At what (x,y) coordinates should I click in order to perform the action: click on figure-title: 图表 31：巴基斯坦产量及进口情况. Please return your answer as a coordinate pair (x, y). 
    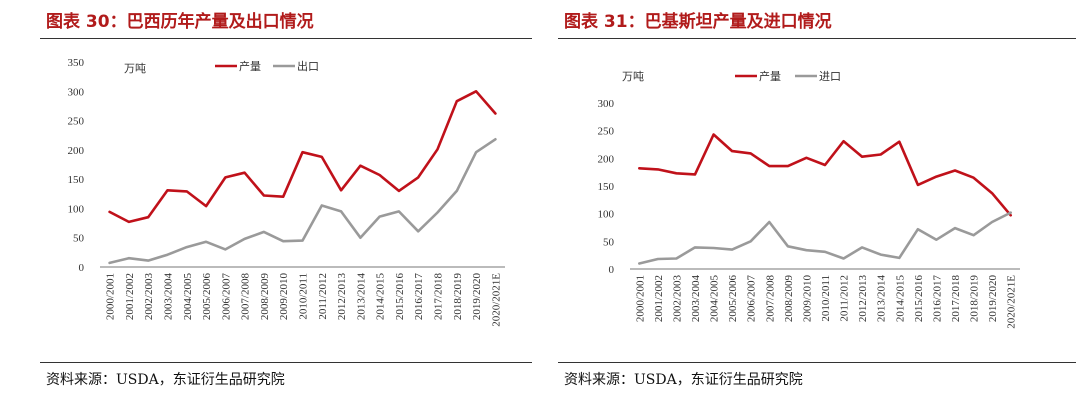
    Looking at the image, I should click on (698, 22).